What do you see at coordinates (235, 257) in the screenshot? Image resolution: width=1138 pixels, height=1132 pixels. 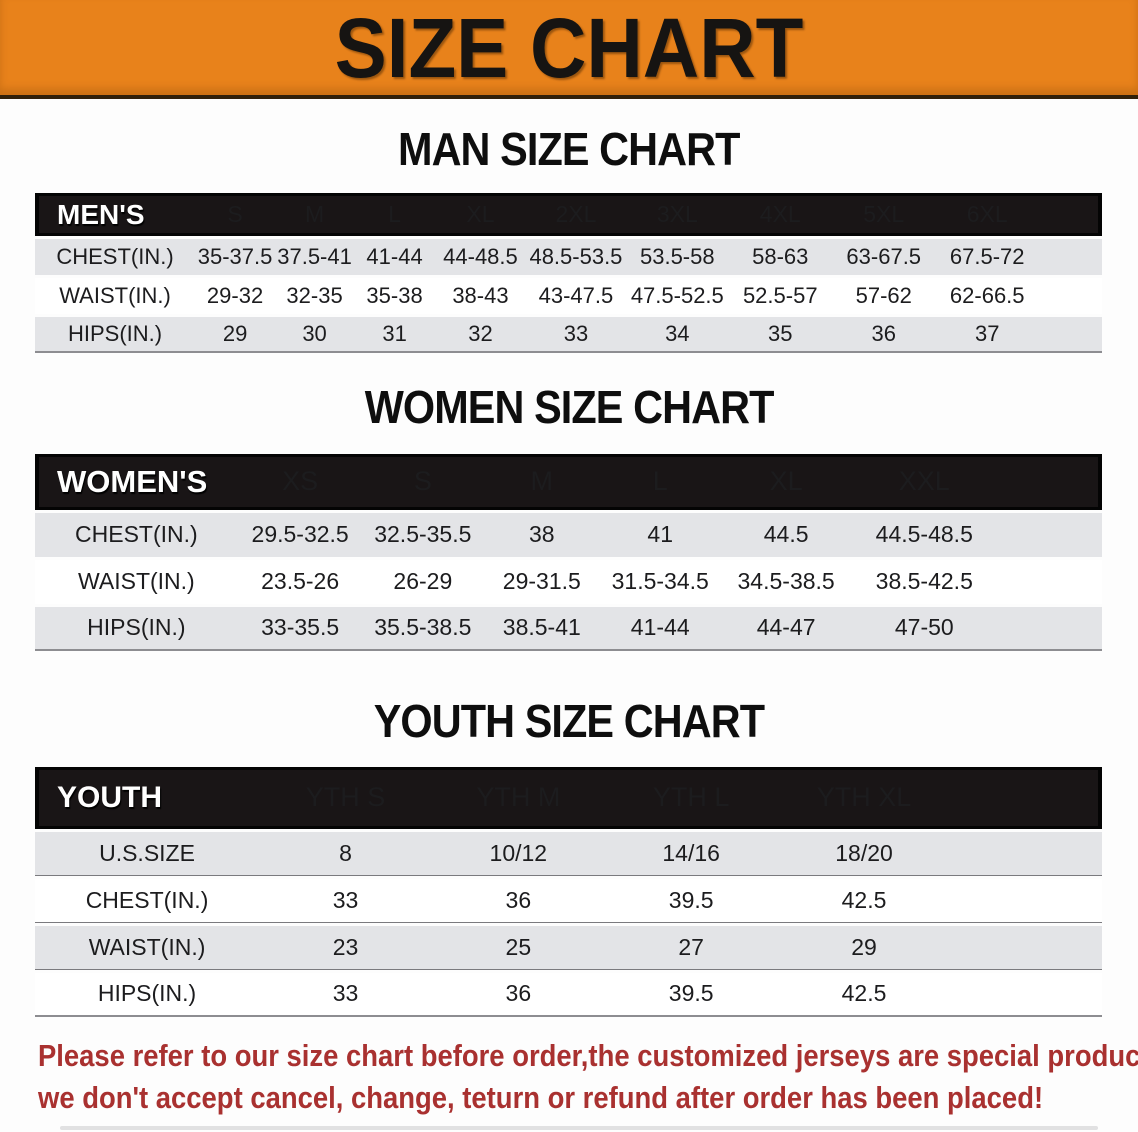 I see `measurement-cell: 35-37.5` at bounding box center [235, 257].